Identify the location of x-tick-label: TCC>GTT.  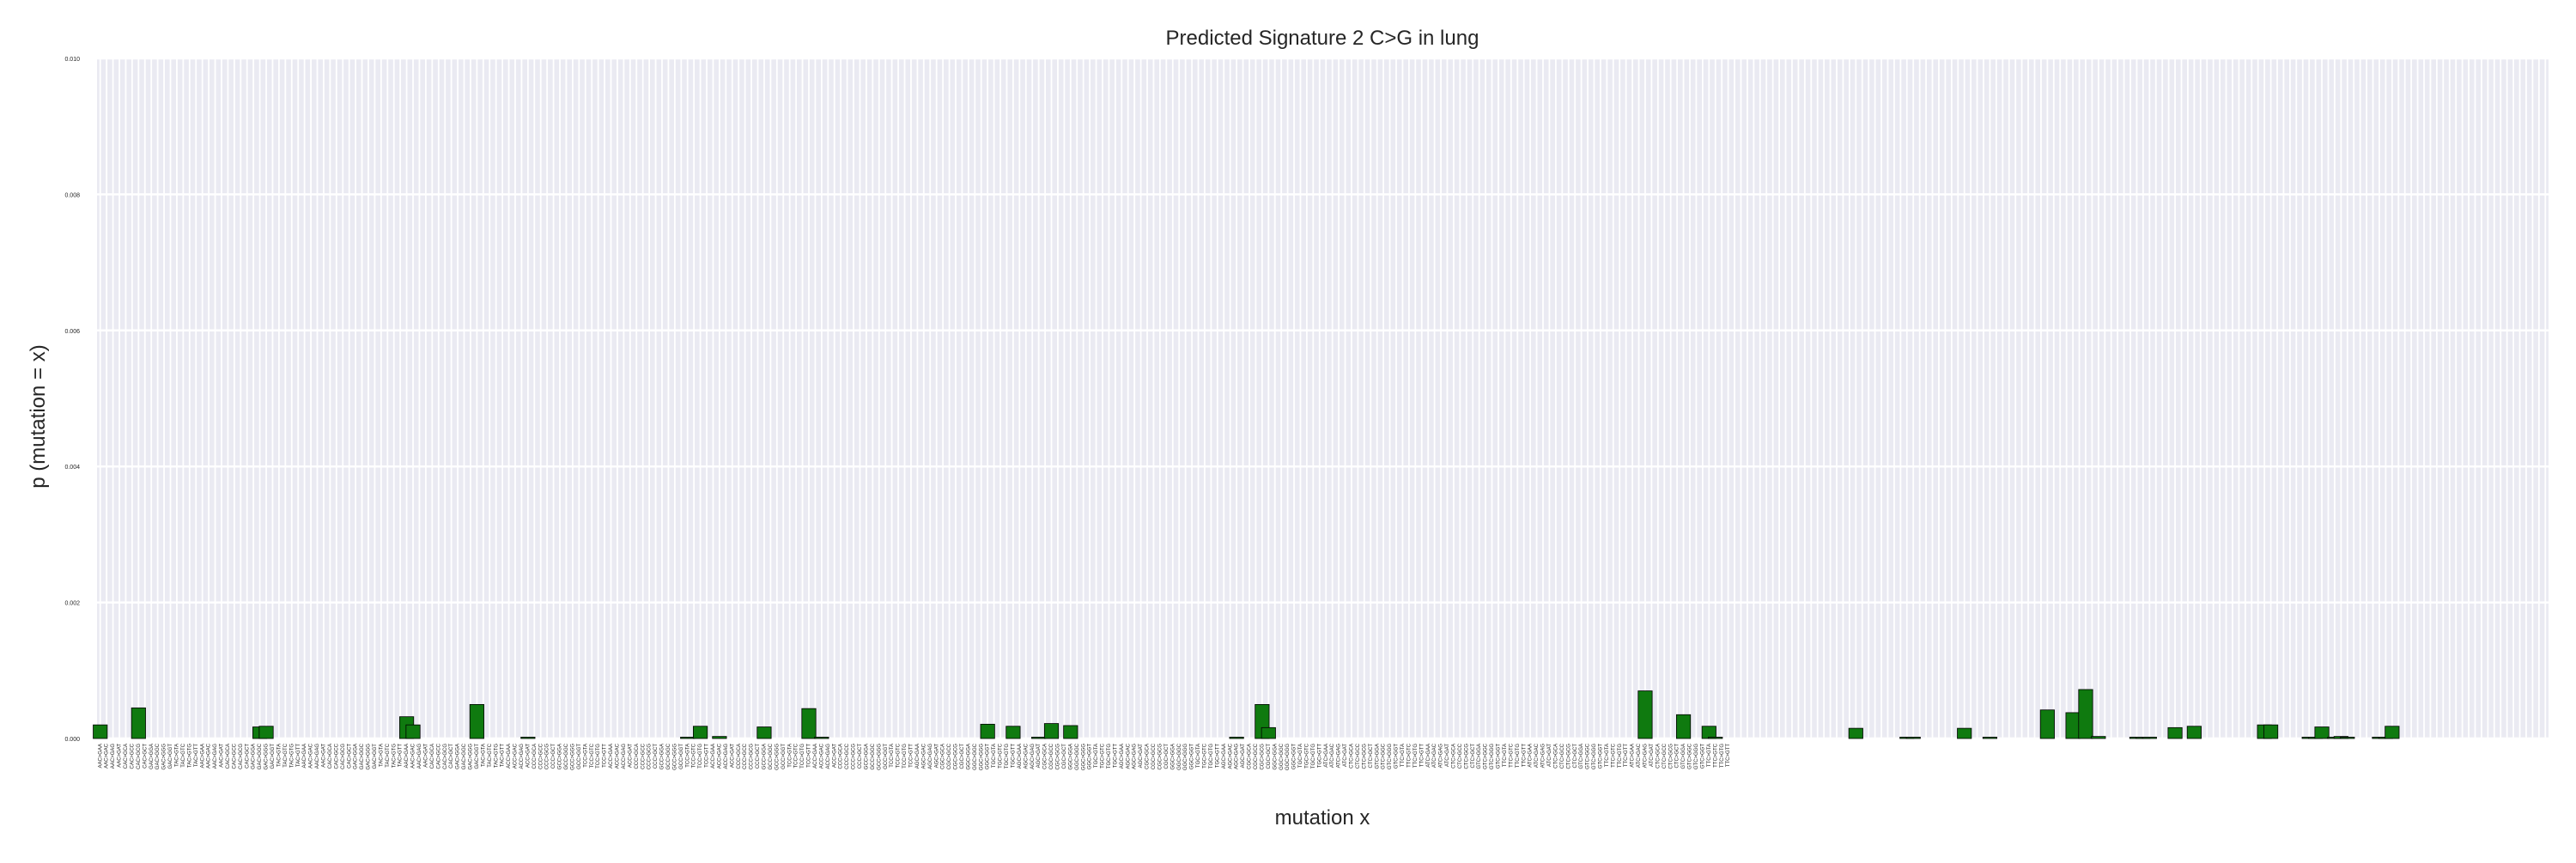
(911, 756).